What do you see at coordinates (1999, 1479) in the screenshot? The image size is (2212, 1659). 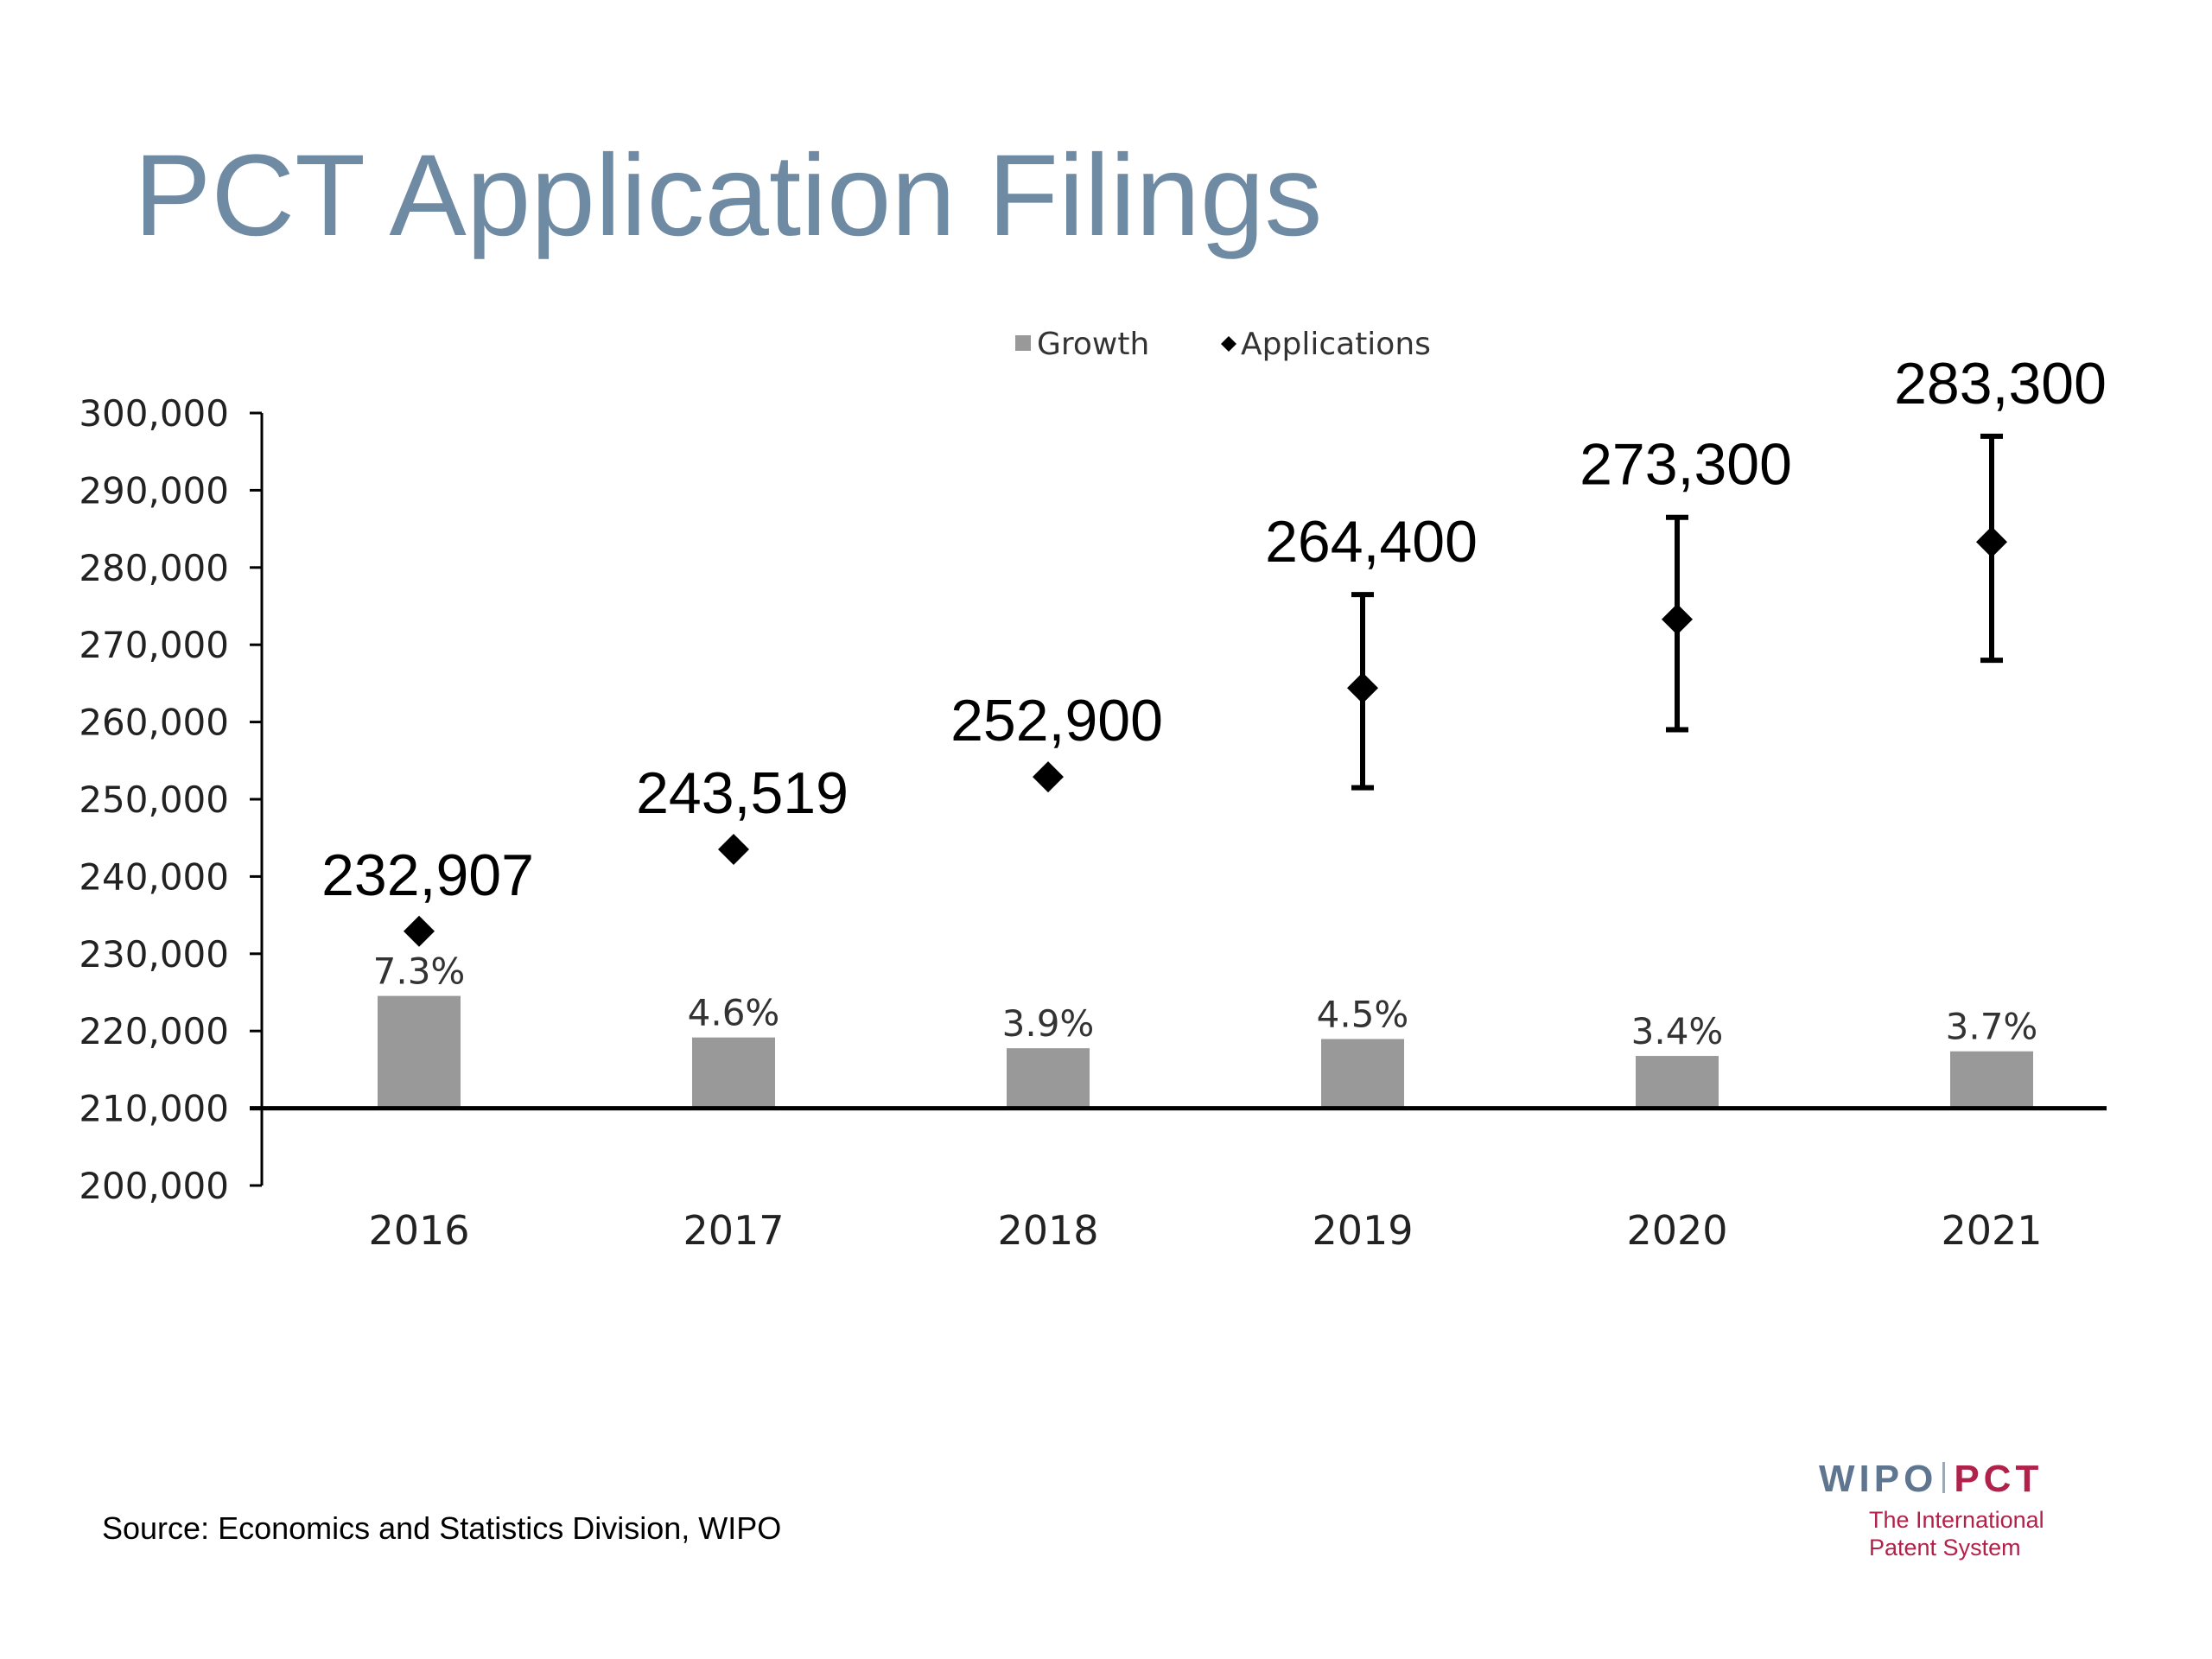 I see `logo-pct: PCT` at bounding box center [1999, 1479].